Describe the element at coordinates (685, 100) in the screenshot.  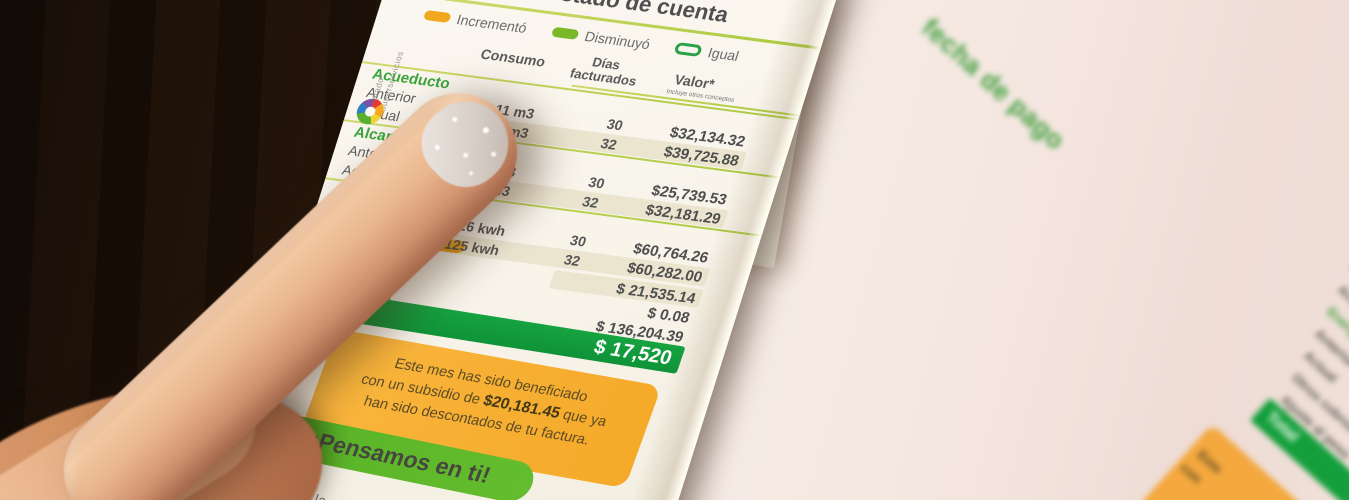
I see `header-underline` at that location.